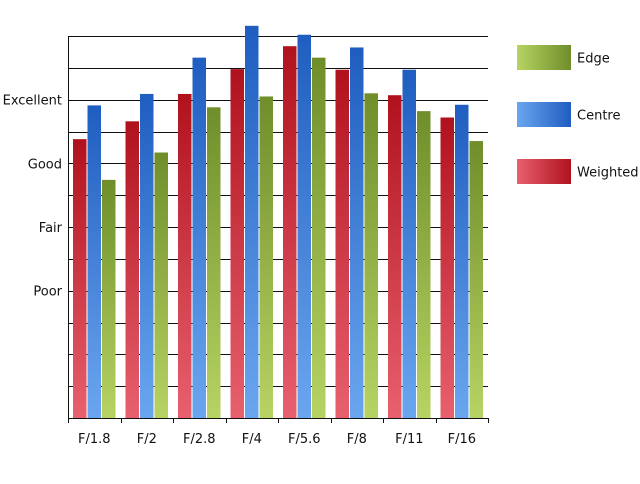 This screenshot has width=640, height=484. I want to click on bar-weighted-F4, so click(237, 244).